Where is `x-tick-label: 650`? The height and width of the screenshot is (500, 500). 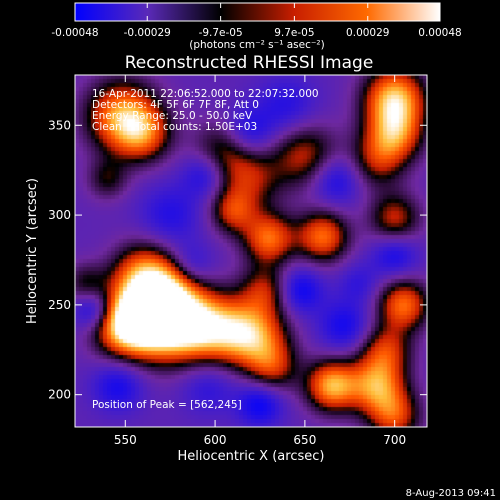 x-tick-label: 650 is located at coordinates (304, 440).